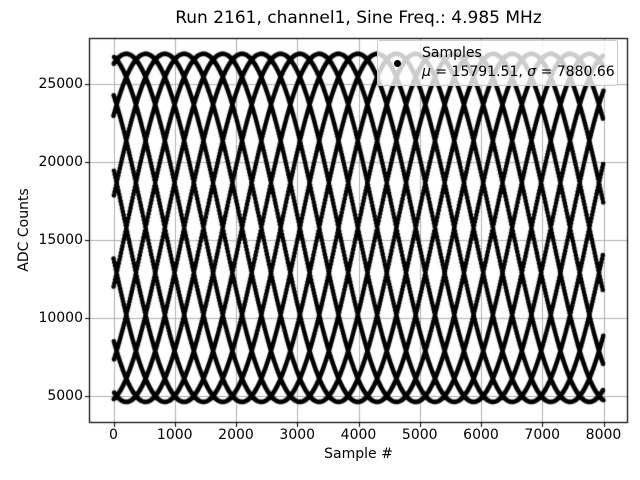 This screenshot has height=480, width=640. I want to click on y-tick-label: 15000, so click(60, 240).